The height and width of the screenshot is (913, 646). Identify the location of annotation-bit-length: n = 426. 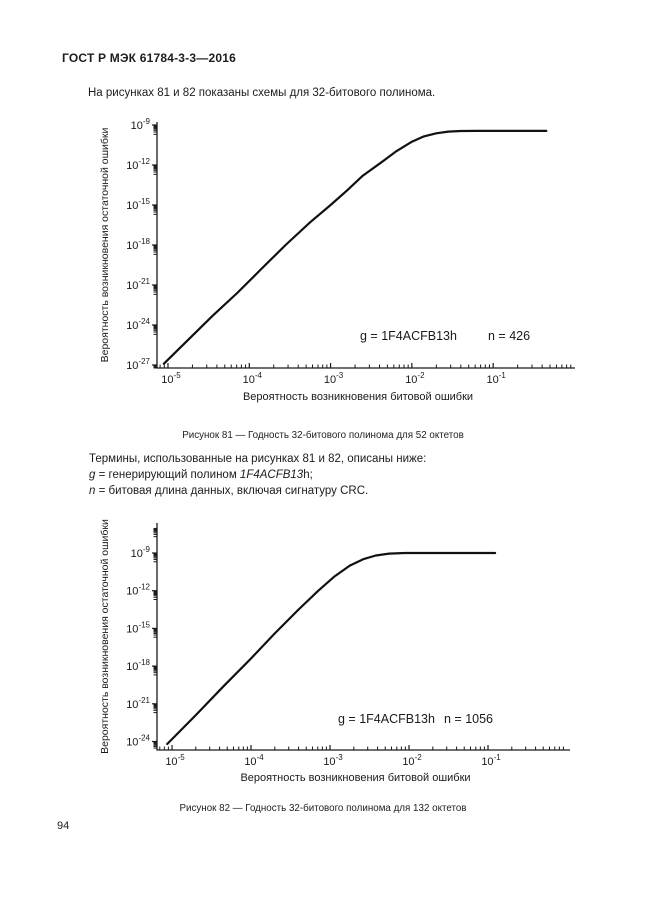
(509, 336).